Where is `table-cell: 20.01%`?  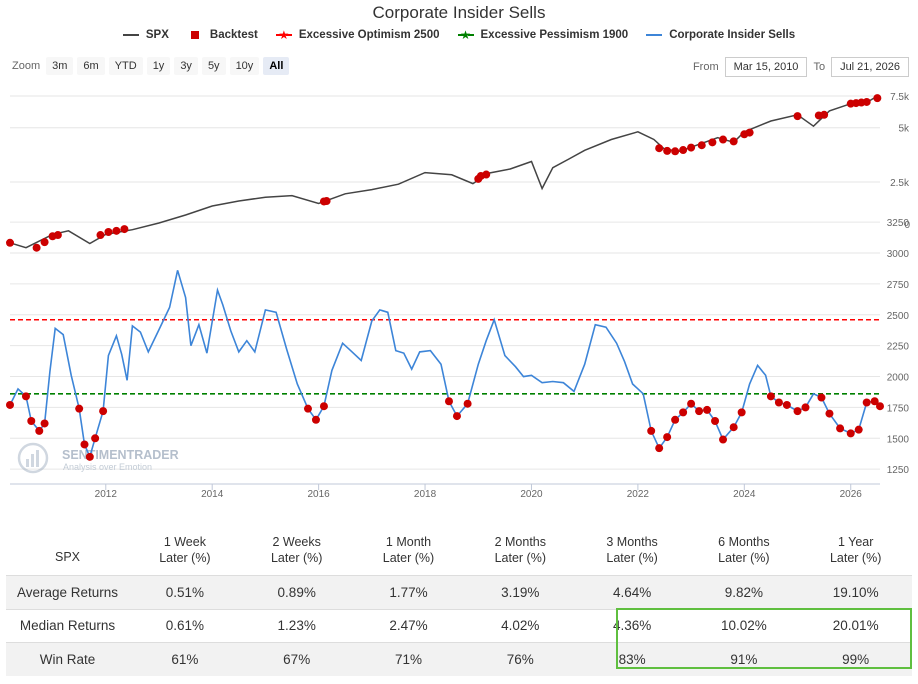 table-cell: 20.01% is located at coordinates (855, 626).